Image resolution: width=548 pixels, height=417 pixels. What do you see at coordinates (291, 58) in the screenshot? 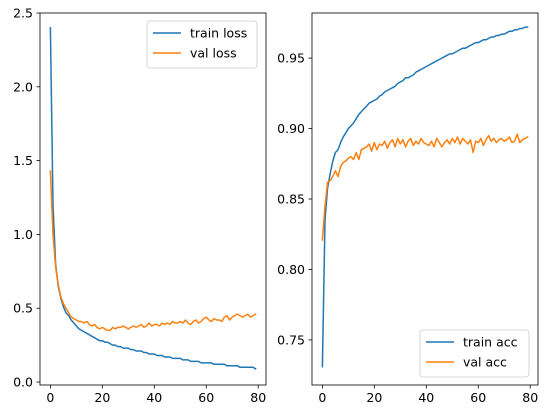
I see `acc-y-tick-label: 0.95` at bounding box center [291, 58].